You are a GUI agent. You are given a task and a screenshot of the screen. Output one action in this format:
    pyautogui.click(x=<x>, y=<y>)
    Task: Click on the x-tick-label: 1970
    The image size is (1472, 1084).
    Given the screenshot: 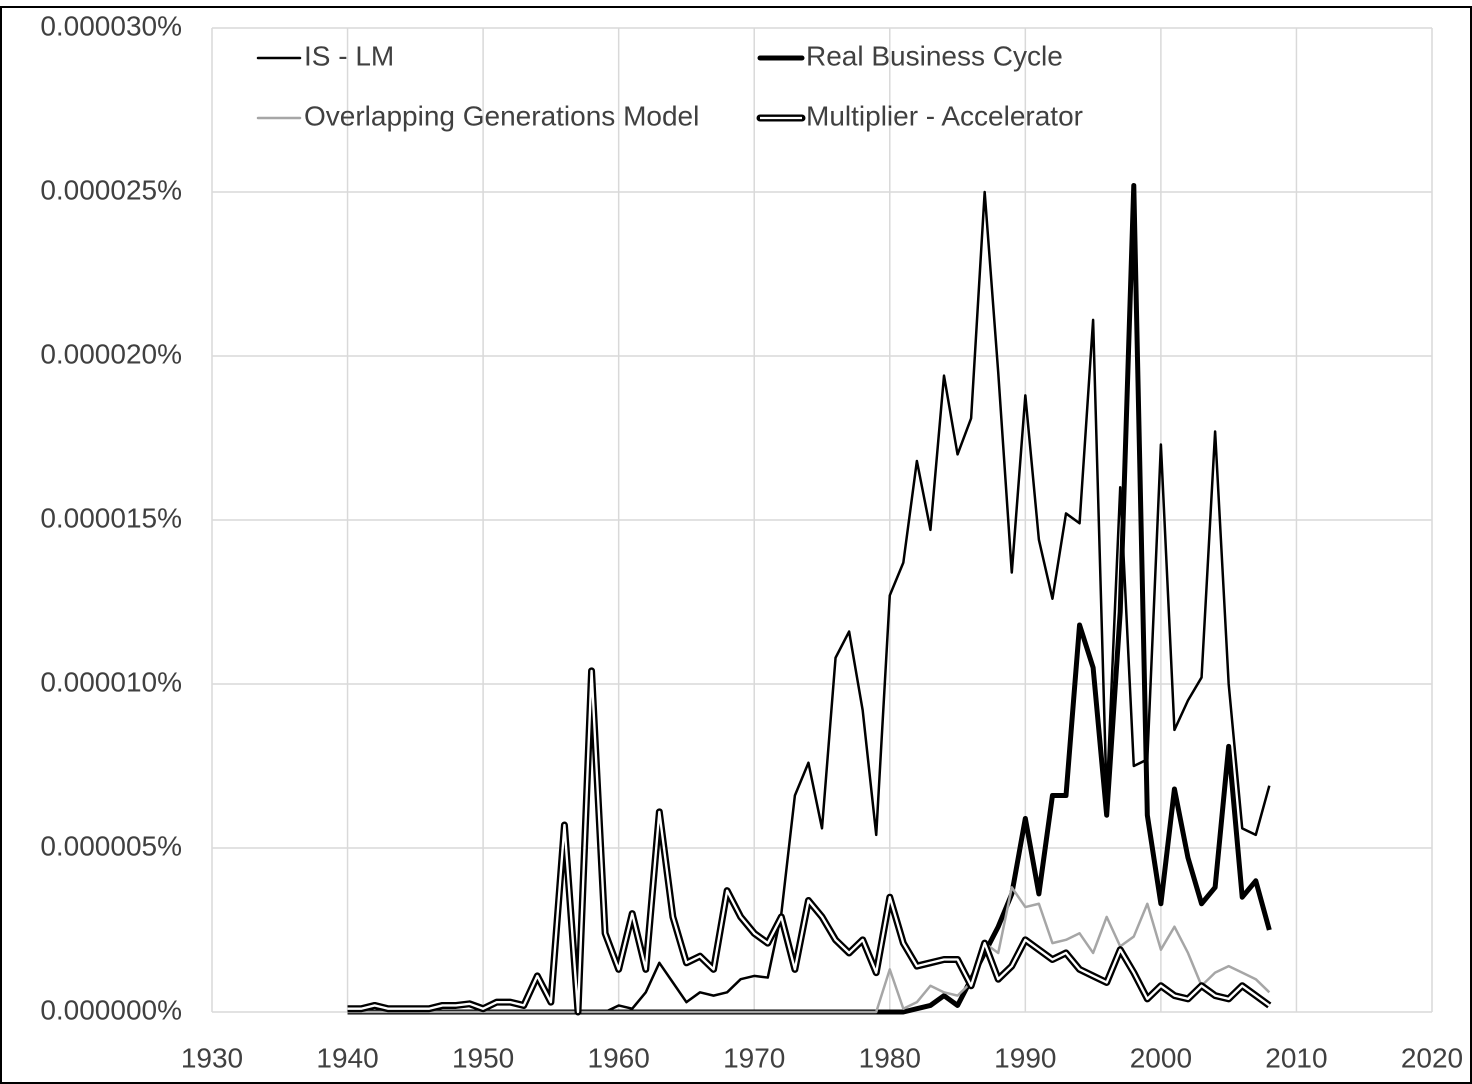 What is the action you would take?
    pyautogui.click(x=754, y=1057)
    